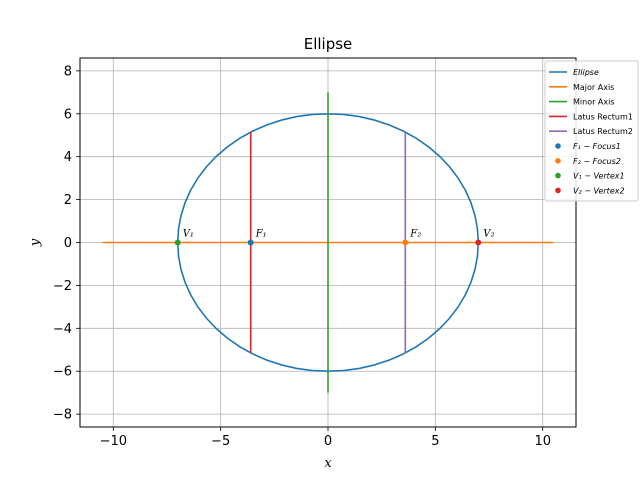  I want to click on y-tick-label: −8, so click(62, 415).